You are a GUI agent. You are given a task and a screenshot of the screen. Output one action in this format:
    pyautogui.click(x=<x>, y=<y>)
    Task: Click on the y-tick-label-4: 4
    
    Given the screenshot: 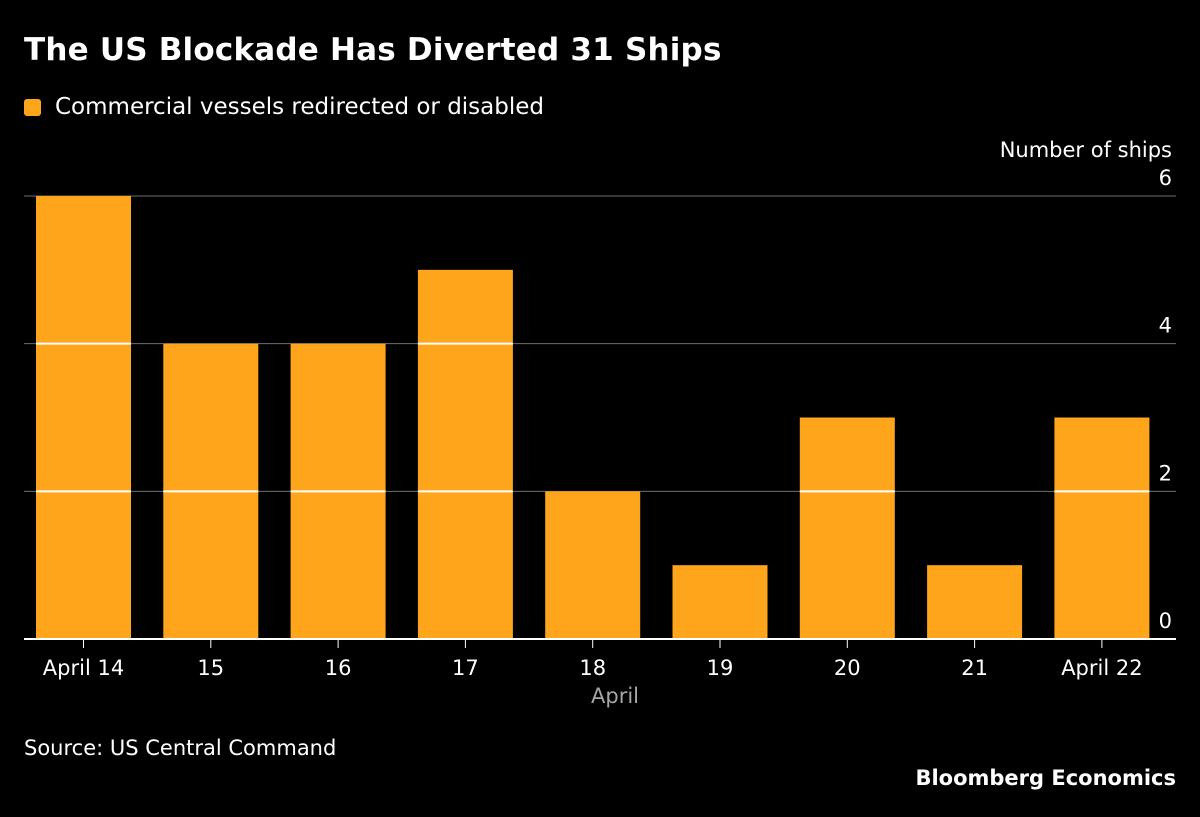 What is the action you would take?
    pyautogui.click(x=1165, y=326)
    